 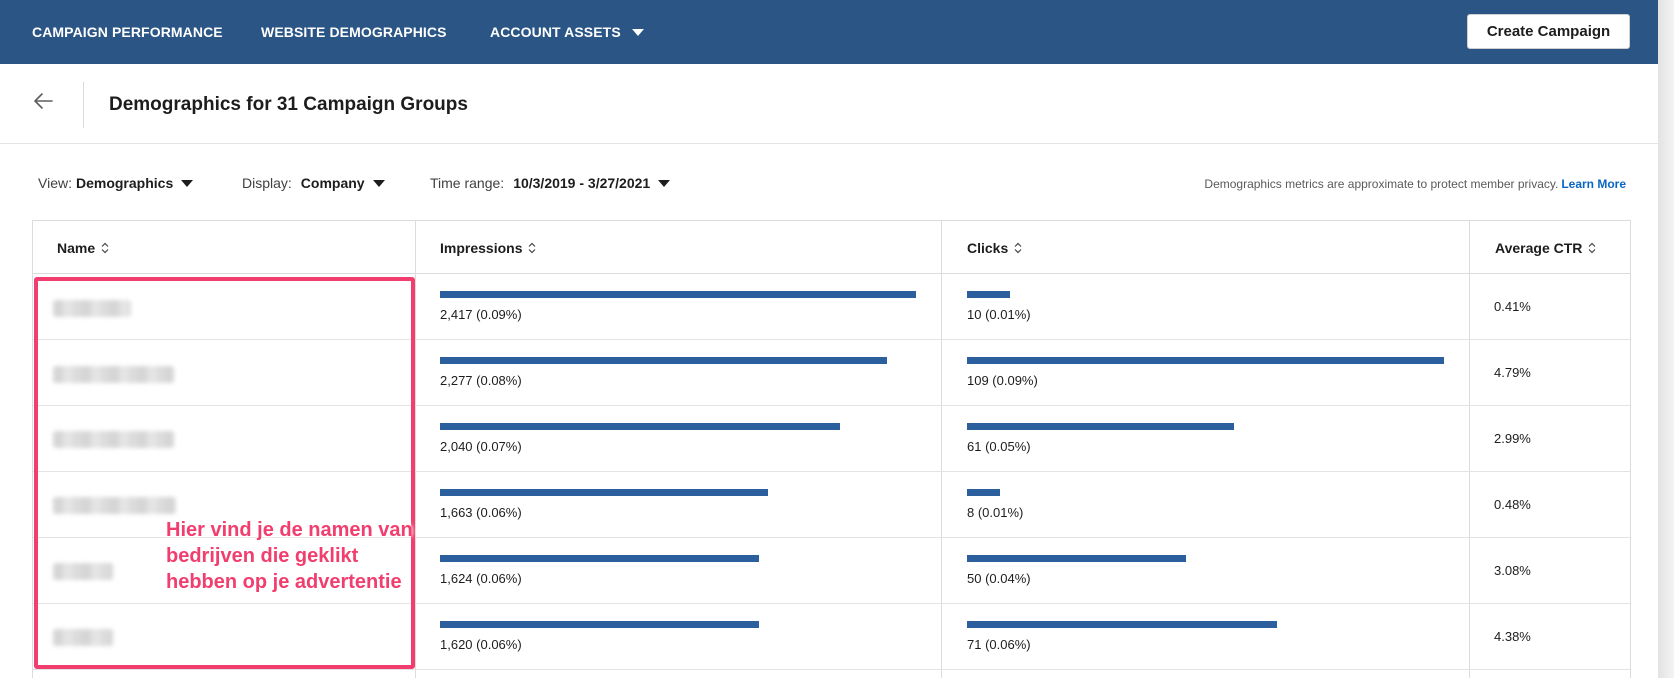 What do you see at coordinates (481, 644) in the screenshot?
I see `impressions-value: 1,620 (0.06%)` at bounding box center [481, 644].